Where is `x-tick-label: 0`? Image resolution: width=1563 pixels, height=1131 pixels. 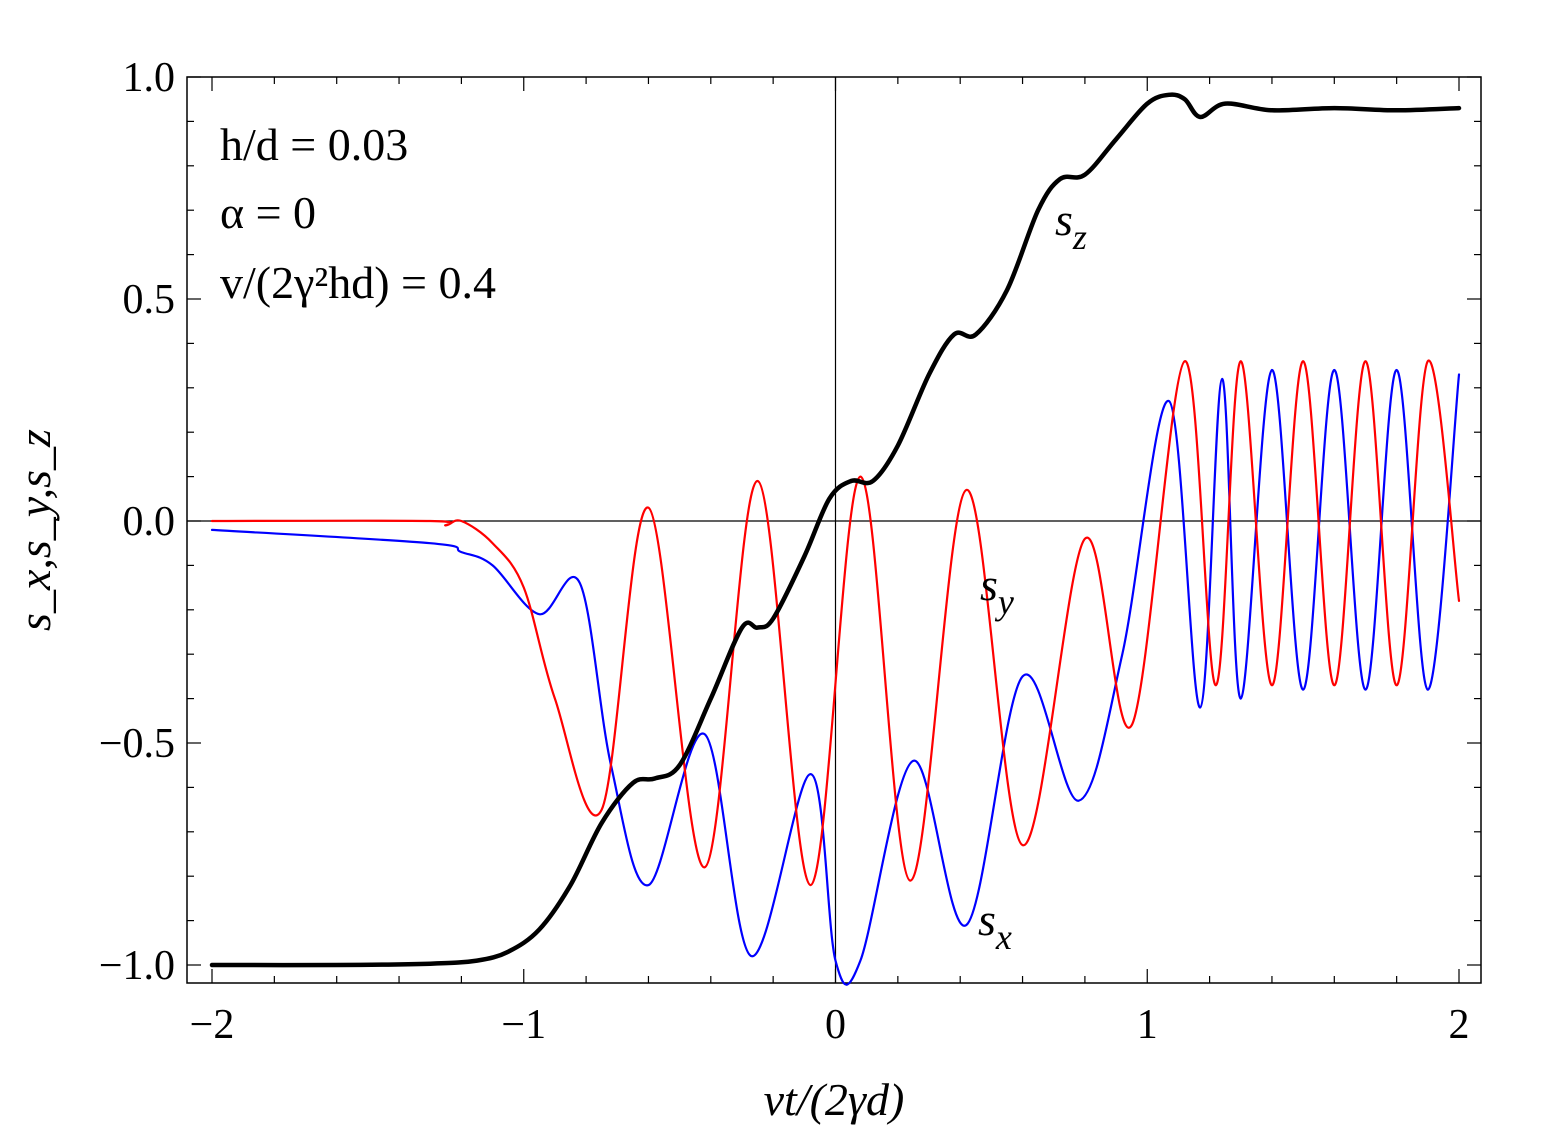 x-tick-label: 0 is located at coordinates (835, 1025).